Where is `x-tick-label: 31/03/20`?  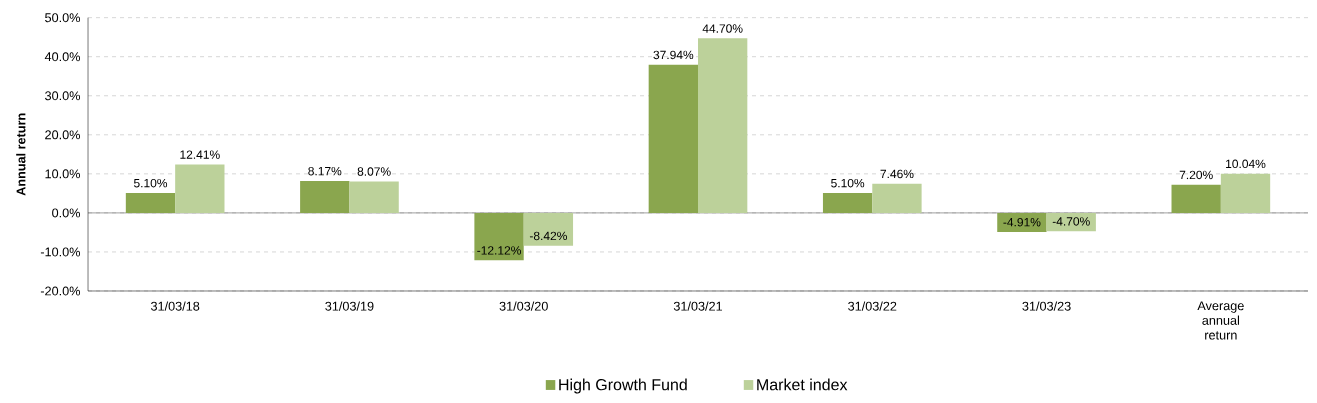
x-tick-label: 31/03/20 is located at coordinates (523, 306).